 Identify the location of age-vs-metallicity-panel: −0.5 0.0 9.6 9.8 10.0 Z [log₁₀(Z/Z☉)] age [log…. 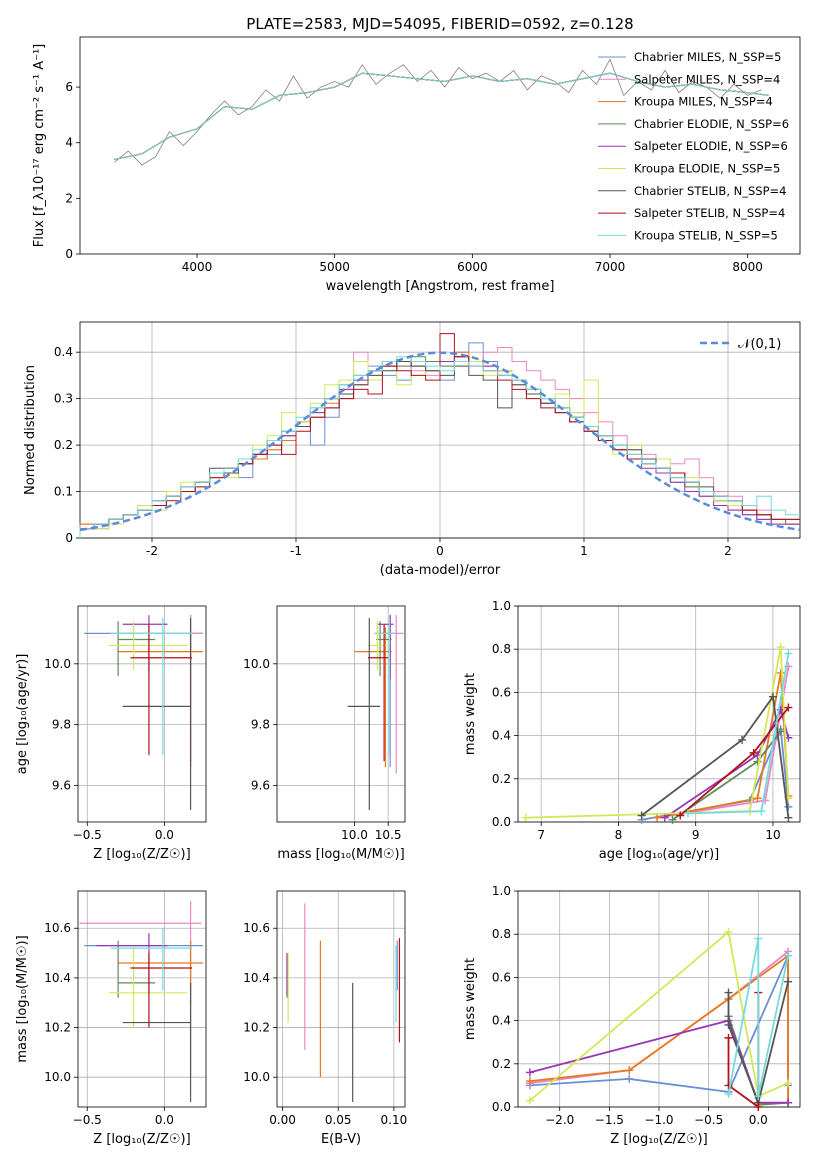
(111, 733).